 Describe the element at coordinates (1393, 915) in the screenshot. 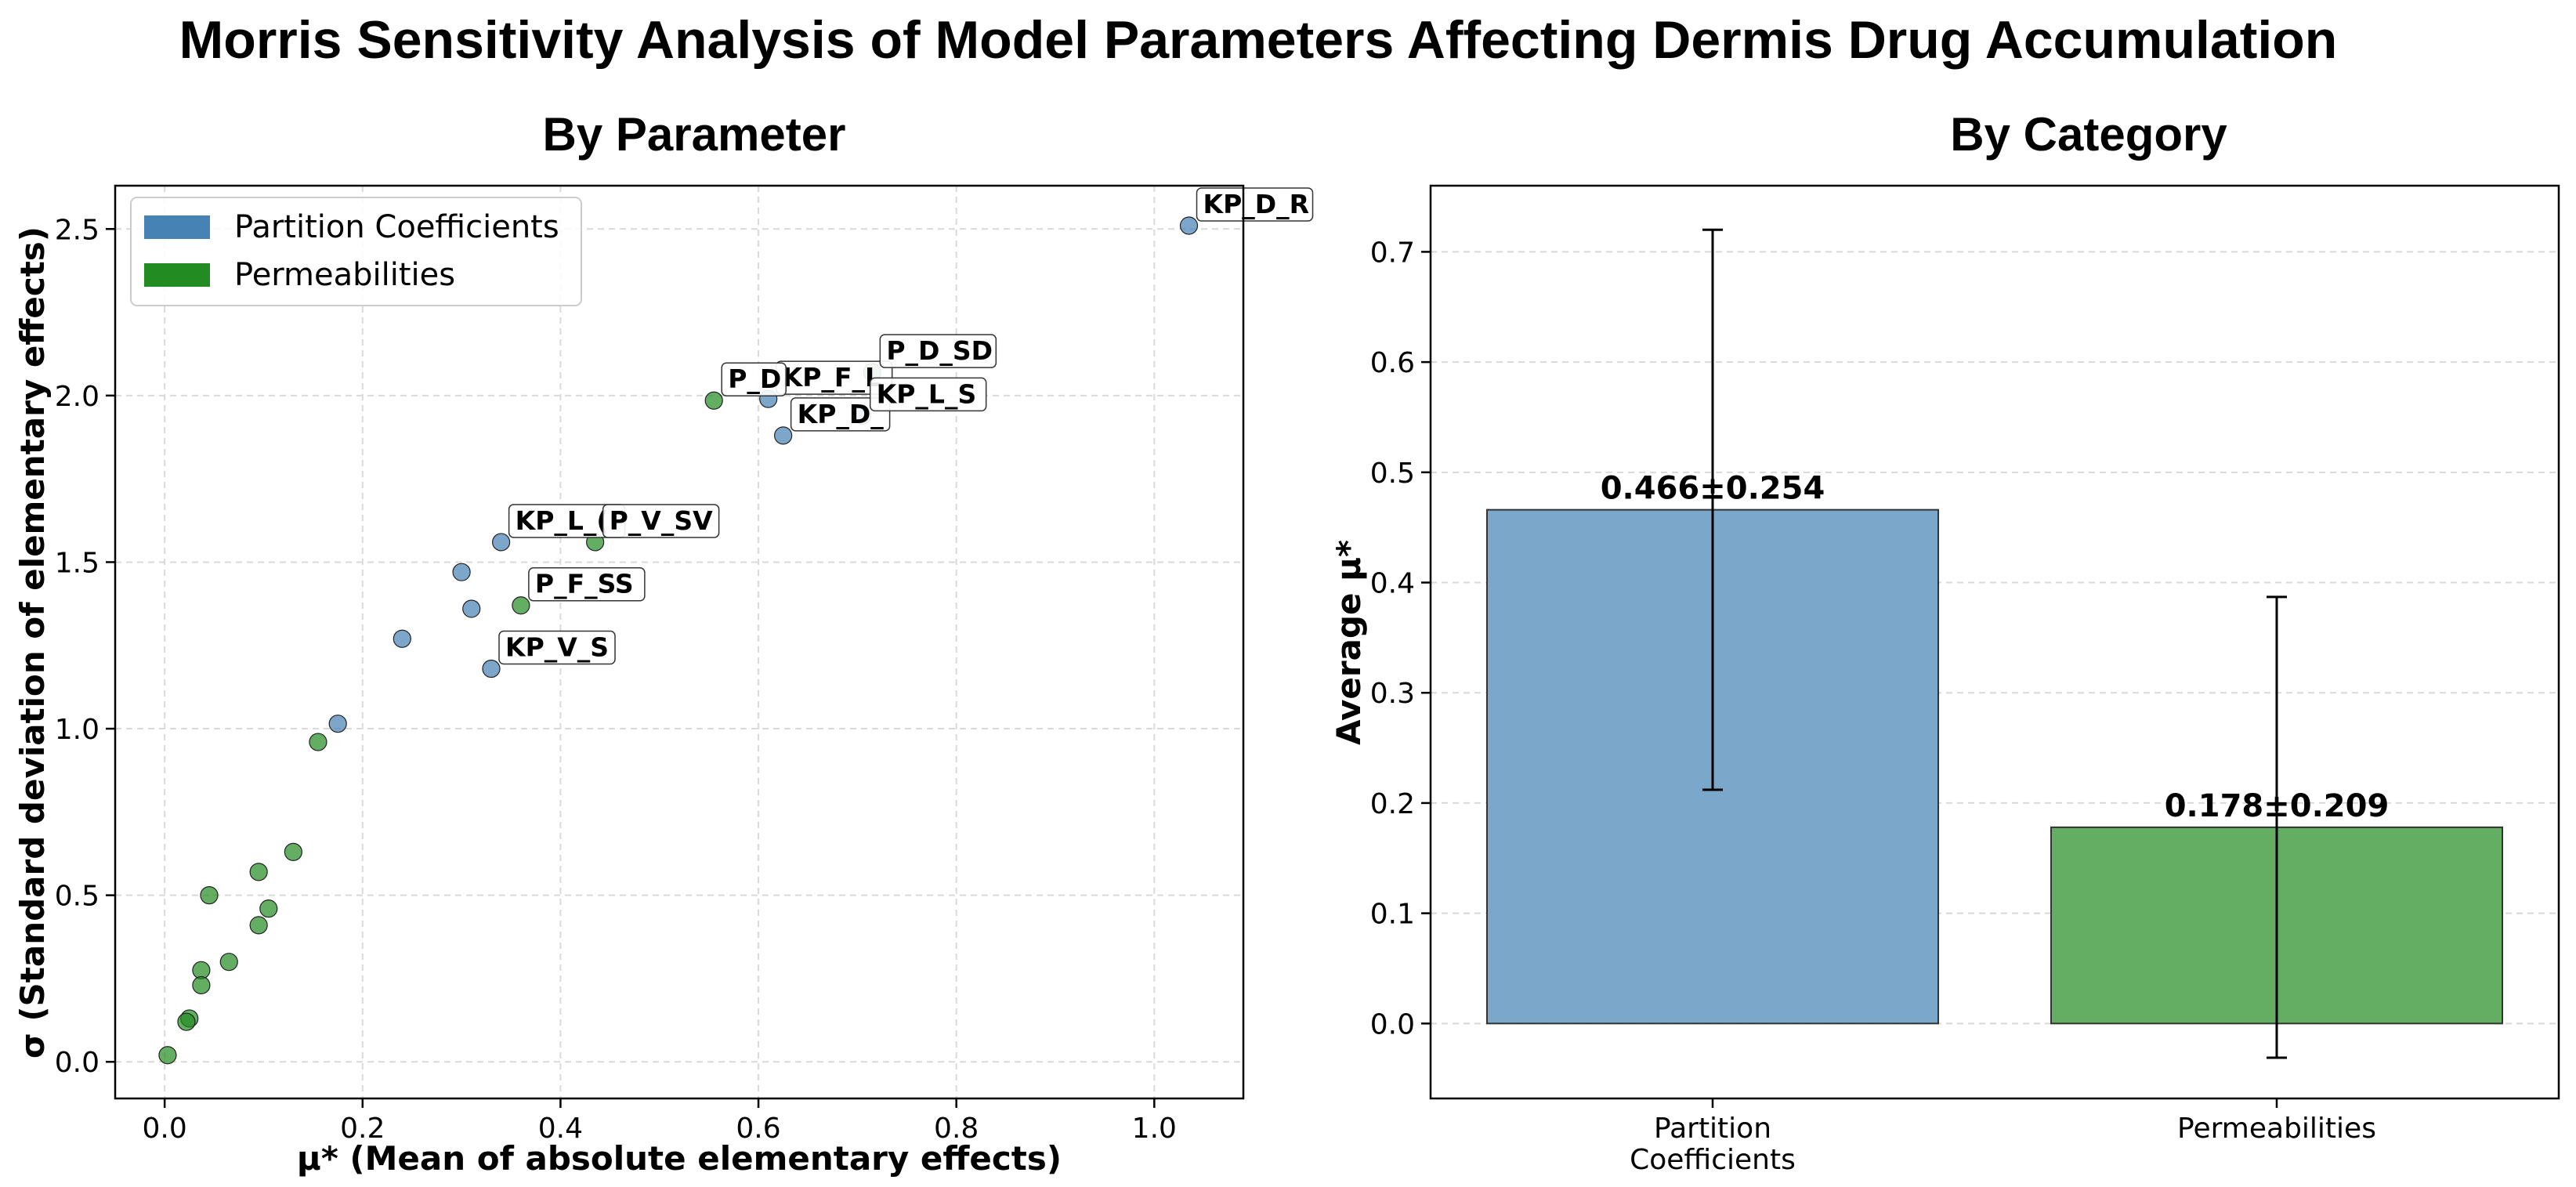

I see `bar-y-tick-label: 0.1` at that location.